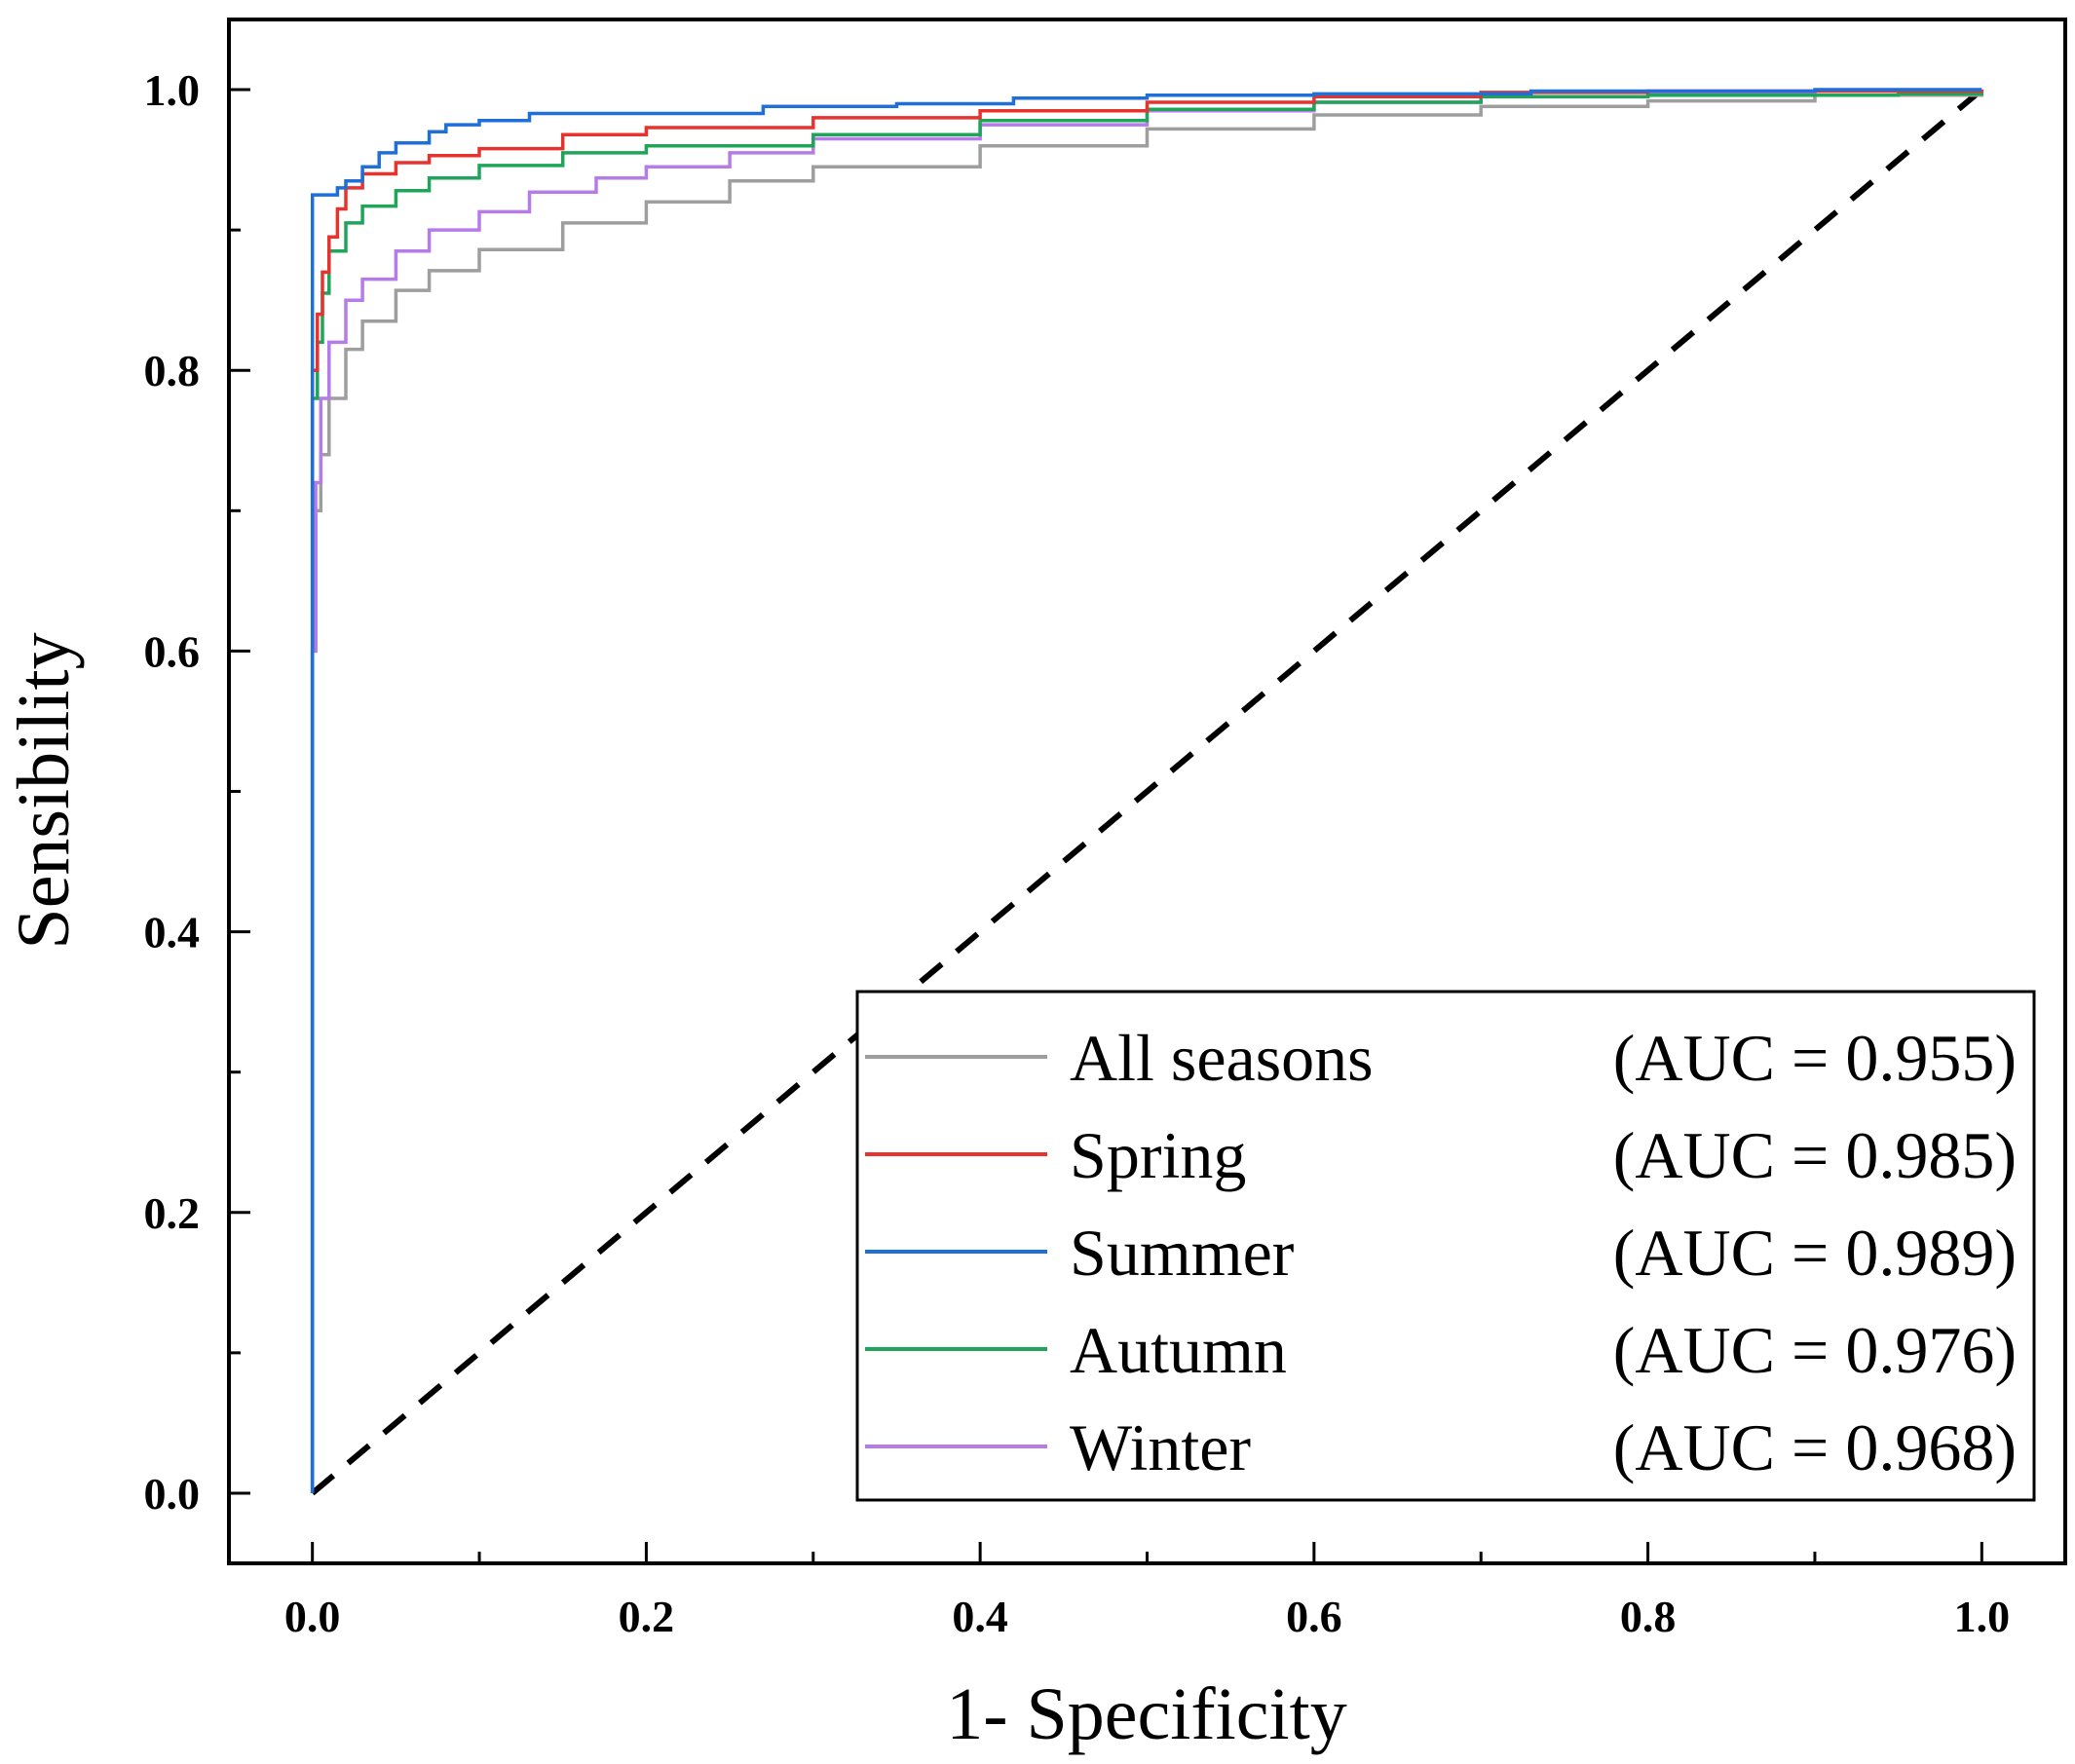  I want to click on y-tick-label: 0.0, so click(172, 1494).